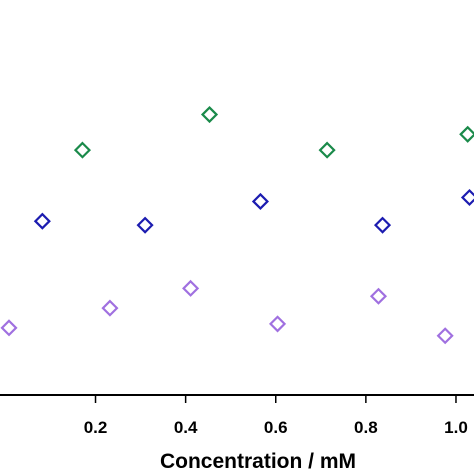 This screenshot has height=474, width=474. What do you see at coordinates (186, 427) in the screenshot?
I see `x-tick-label: 0.4` at bounding box center [186, 427].